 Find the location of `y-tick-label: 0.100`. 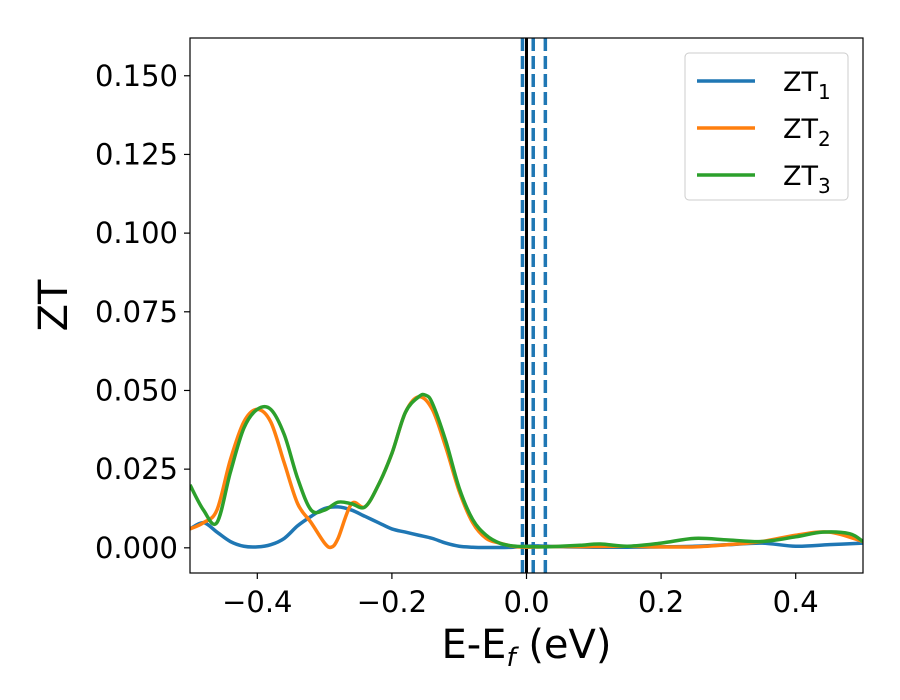

y-tick-label: 0.100 is located at coordinates (136, 233).